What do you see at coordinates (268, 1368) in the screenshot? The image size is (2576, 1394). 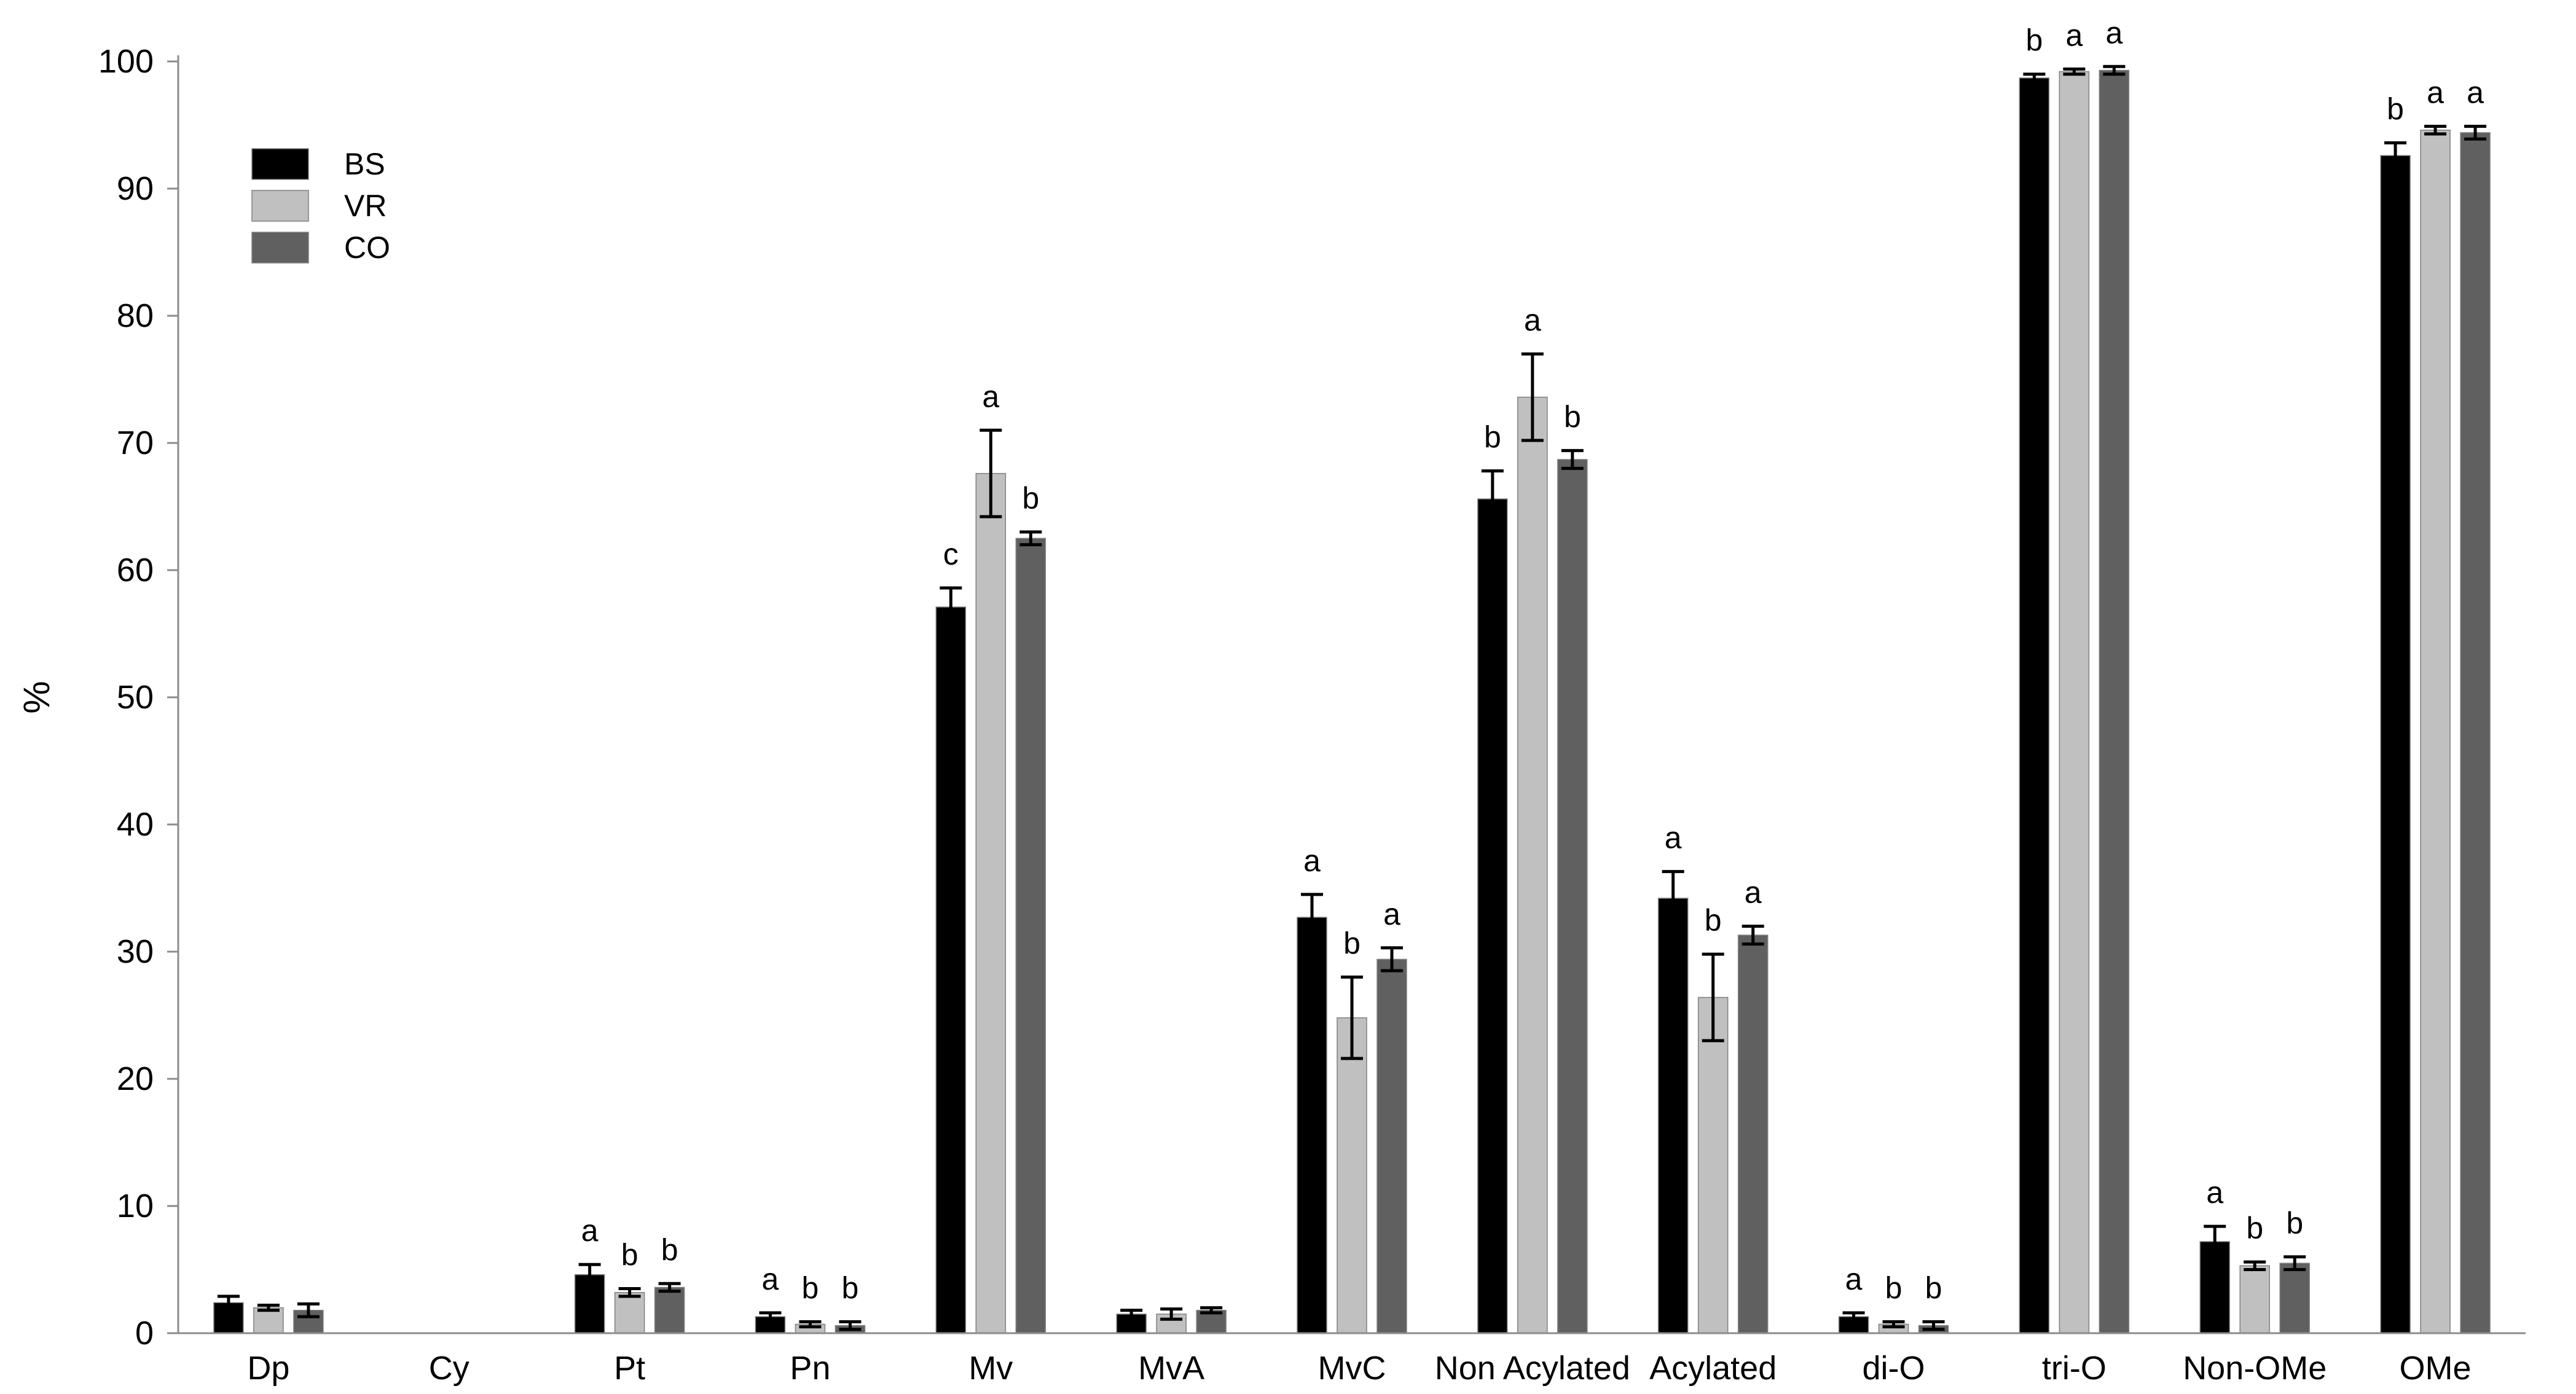 I see `x-tick-label: Dp` at bounding box center [268, 1368].